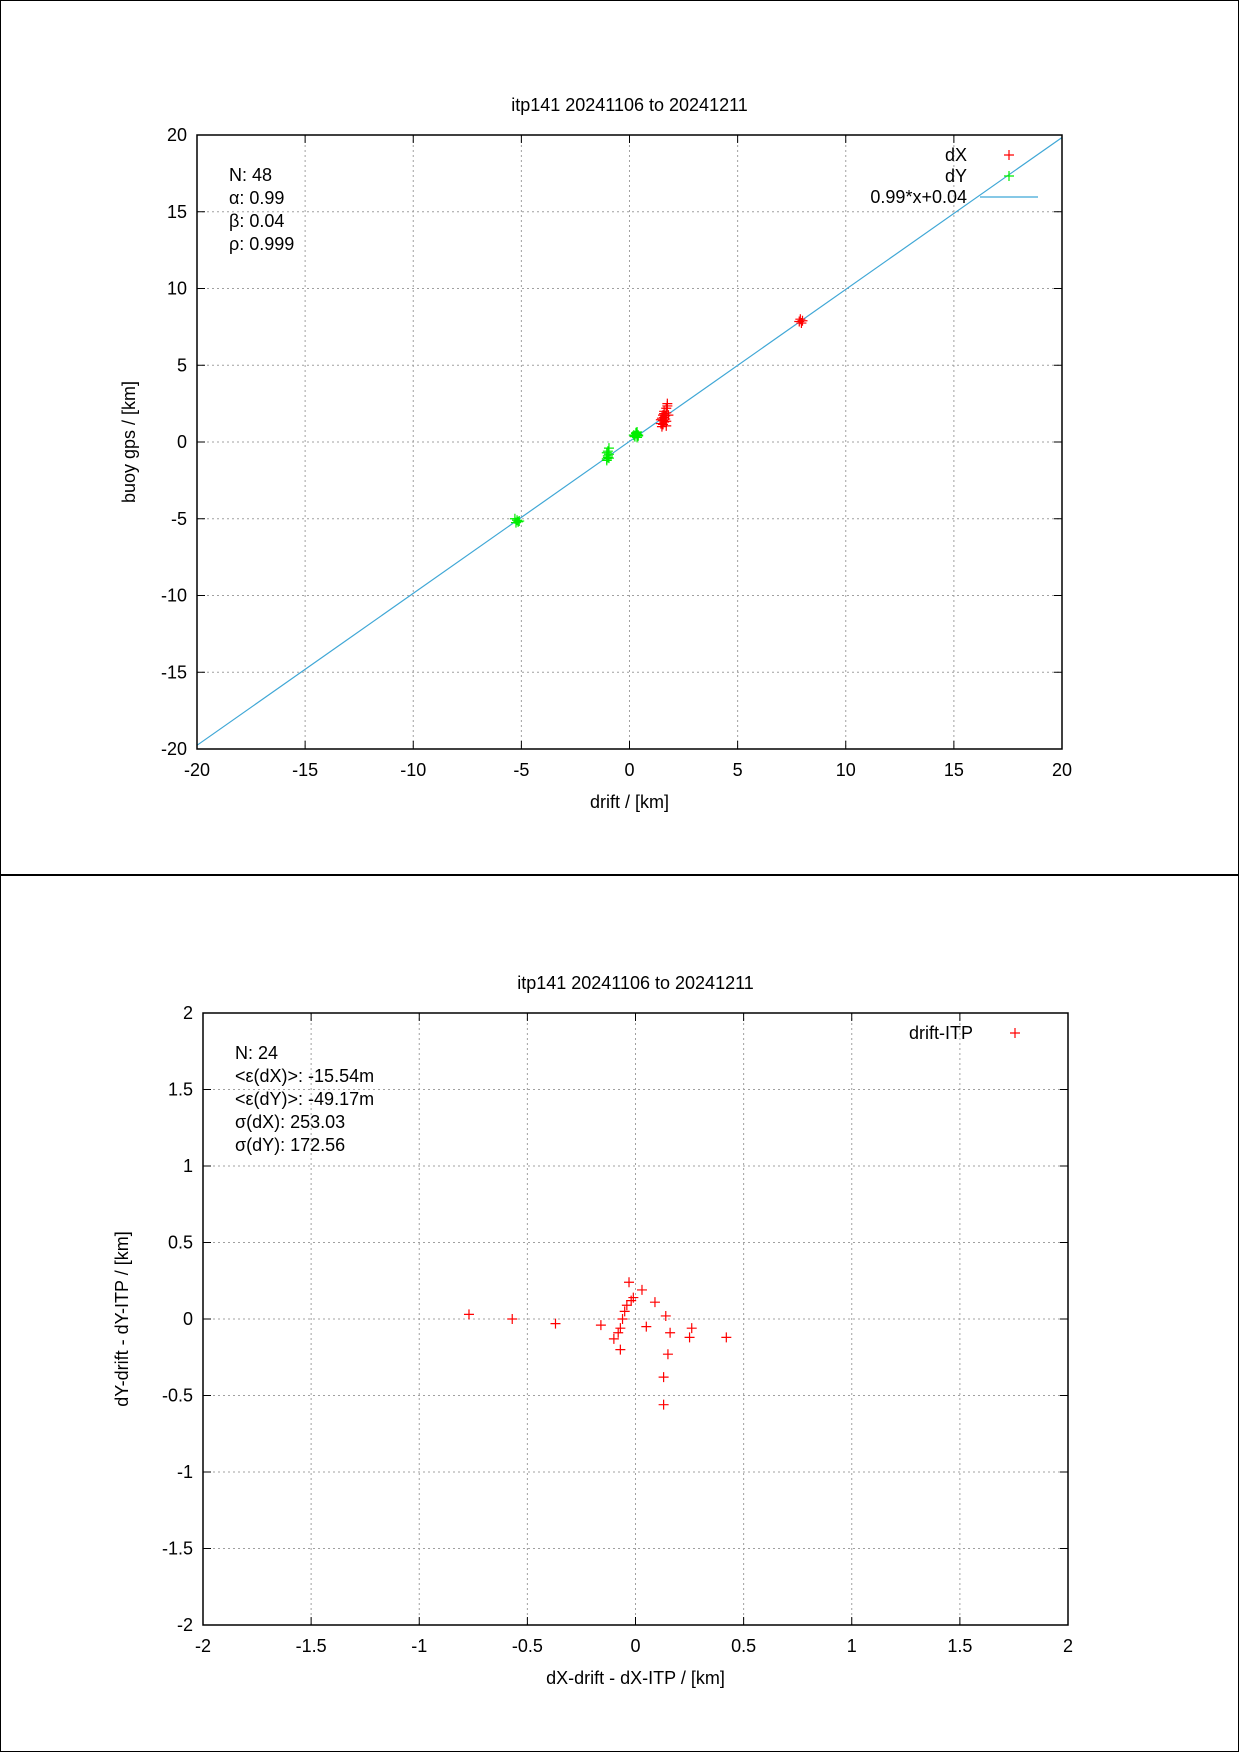 This screenshot has height=1752, width=1239. What do you see at coordinates (129, 442) in the screenshot?
I see `y-axis-label: buoy gps / [km]` at bounding box center [129, 442].